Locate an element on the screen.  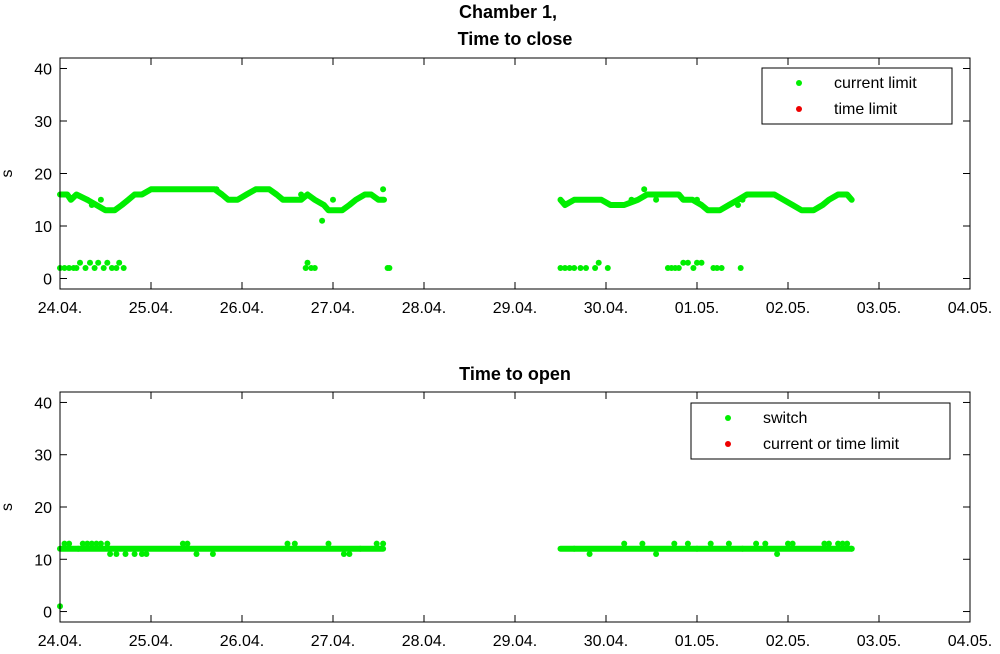
figure-title: Chamber 1, is located at coordinates (508, 12).